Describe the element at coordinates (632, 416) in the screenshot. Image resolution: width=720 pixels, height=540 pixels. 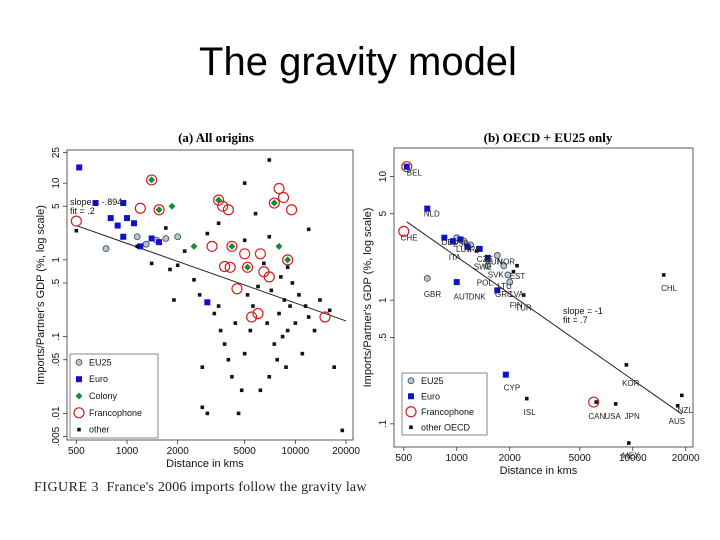
I see `country-label: JPN` at that location.